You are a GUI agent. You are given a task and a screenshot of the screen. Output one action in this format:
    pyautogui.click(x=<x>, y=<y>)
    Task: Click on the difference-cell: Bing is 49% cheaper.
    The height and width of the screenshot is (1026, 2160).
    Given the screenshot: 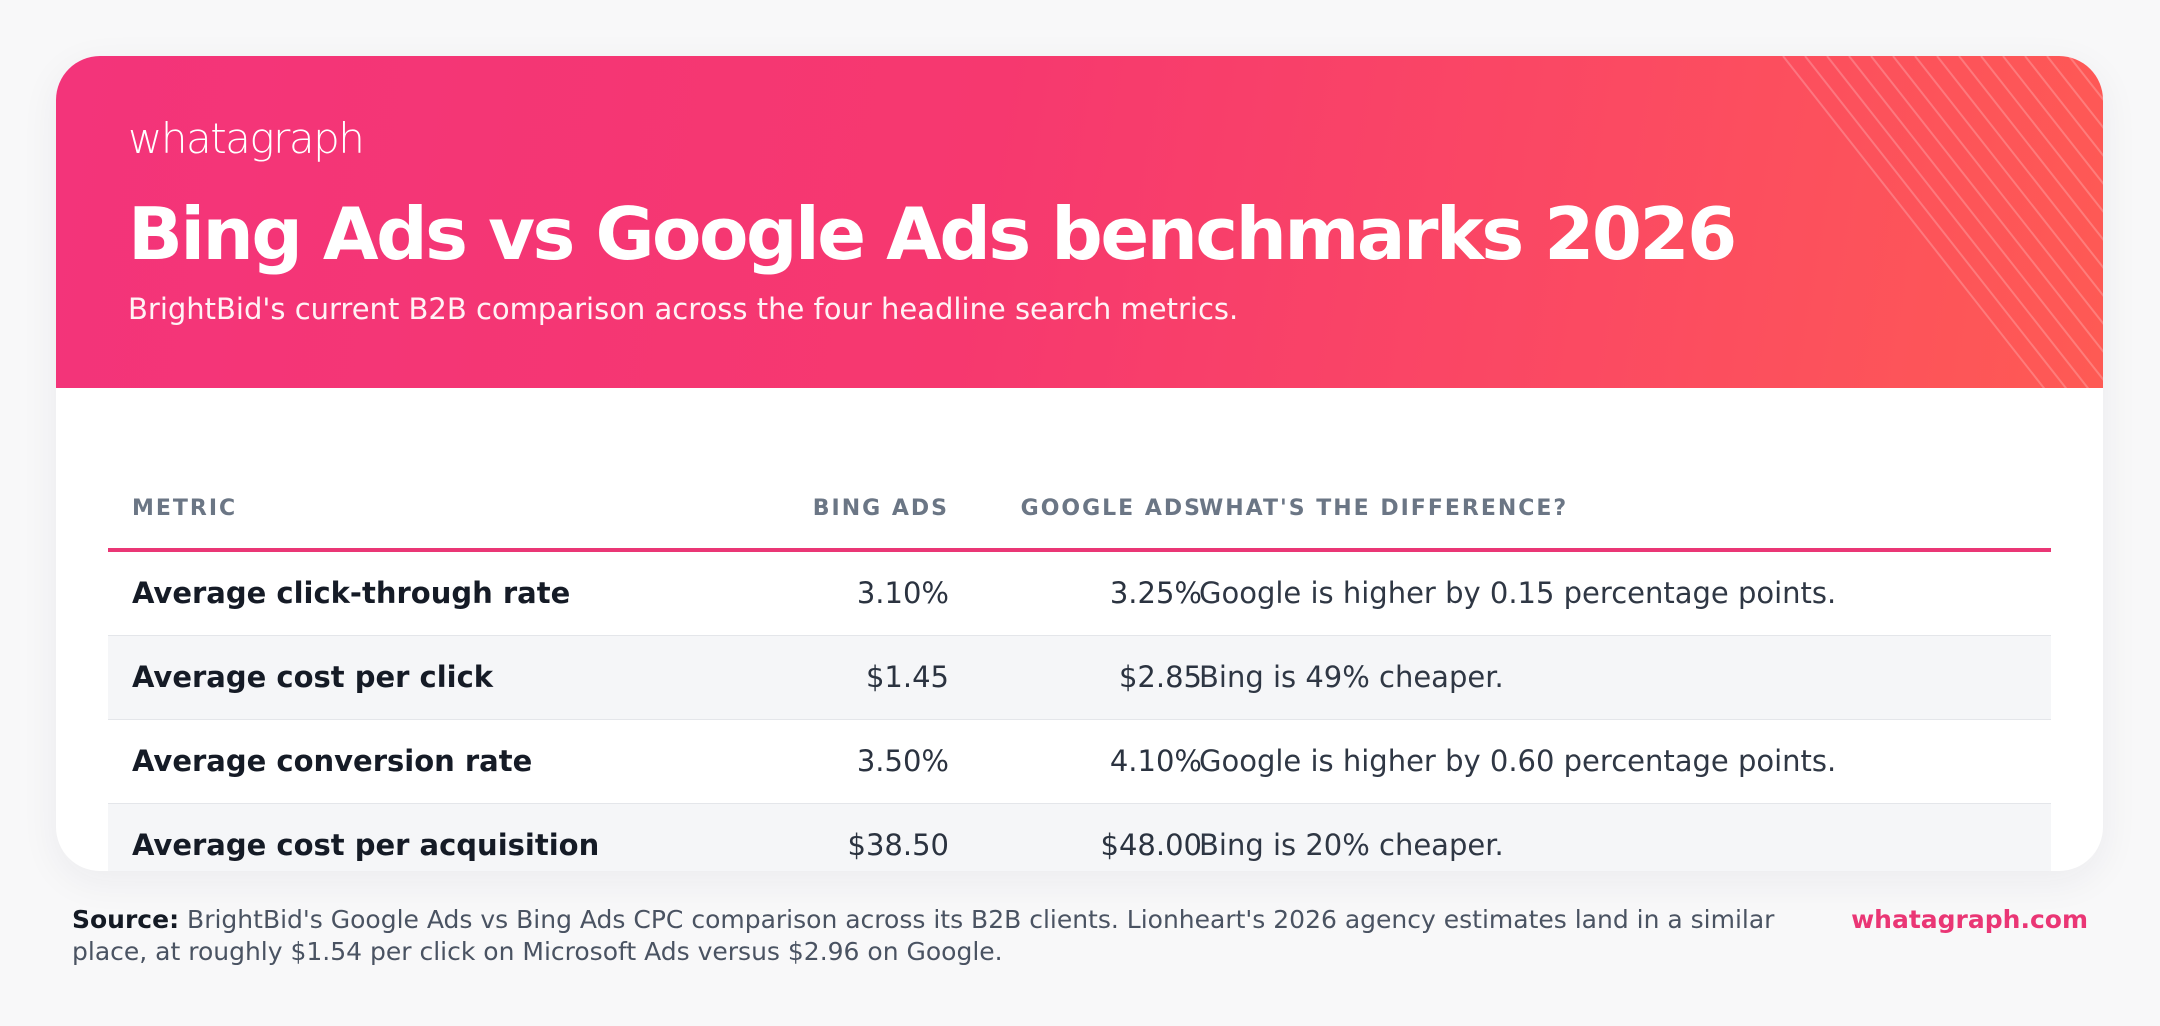 What is the action you would take?
    pyautogui.click(x=1351, y=677)
    